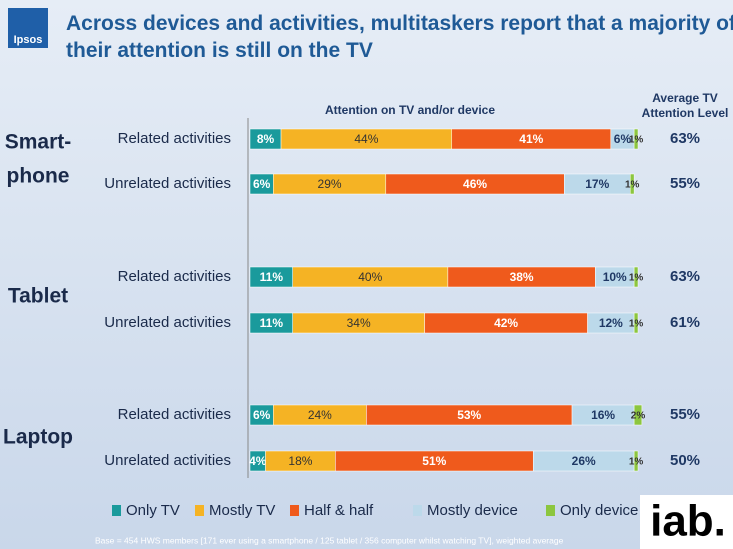 The image size is (733, 549). Describe the element at coordinates (531, 139) in the screenshot. I see `data-label: 41%` at that location.